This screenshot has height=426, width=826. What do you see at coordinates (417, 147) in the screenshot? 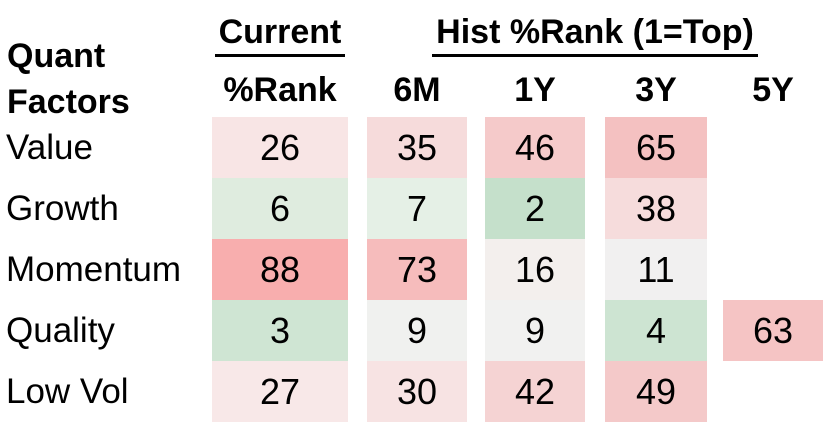
I see `heatmap-cell: 35` at bounding box center [417, 147].